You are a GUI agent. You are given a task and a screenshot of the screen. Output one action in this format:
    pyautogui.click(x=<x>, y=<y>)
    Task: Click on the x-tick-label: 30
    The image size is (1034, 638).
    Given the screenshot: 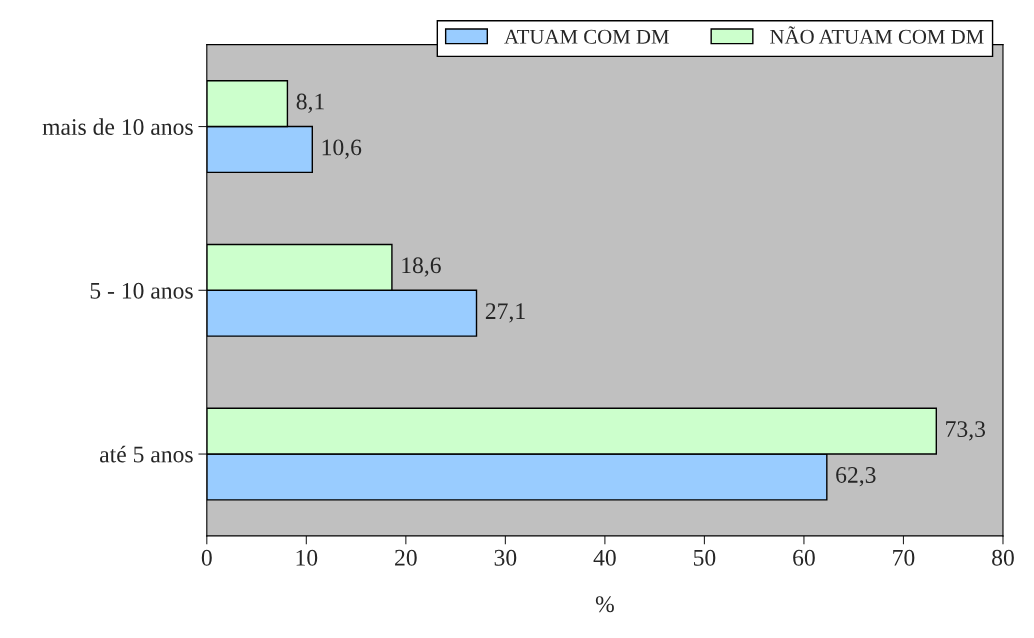 What is the action you would take?
    pyautogui.click(x=505, y=557)
    